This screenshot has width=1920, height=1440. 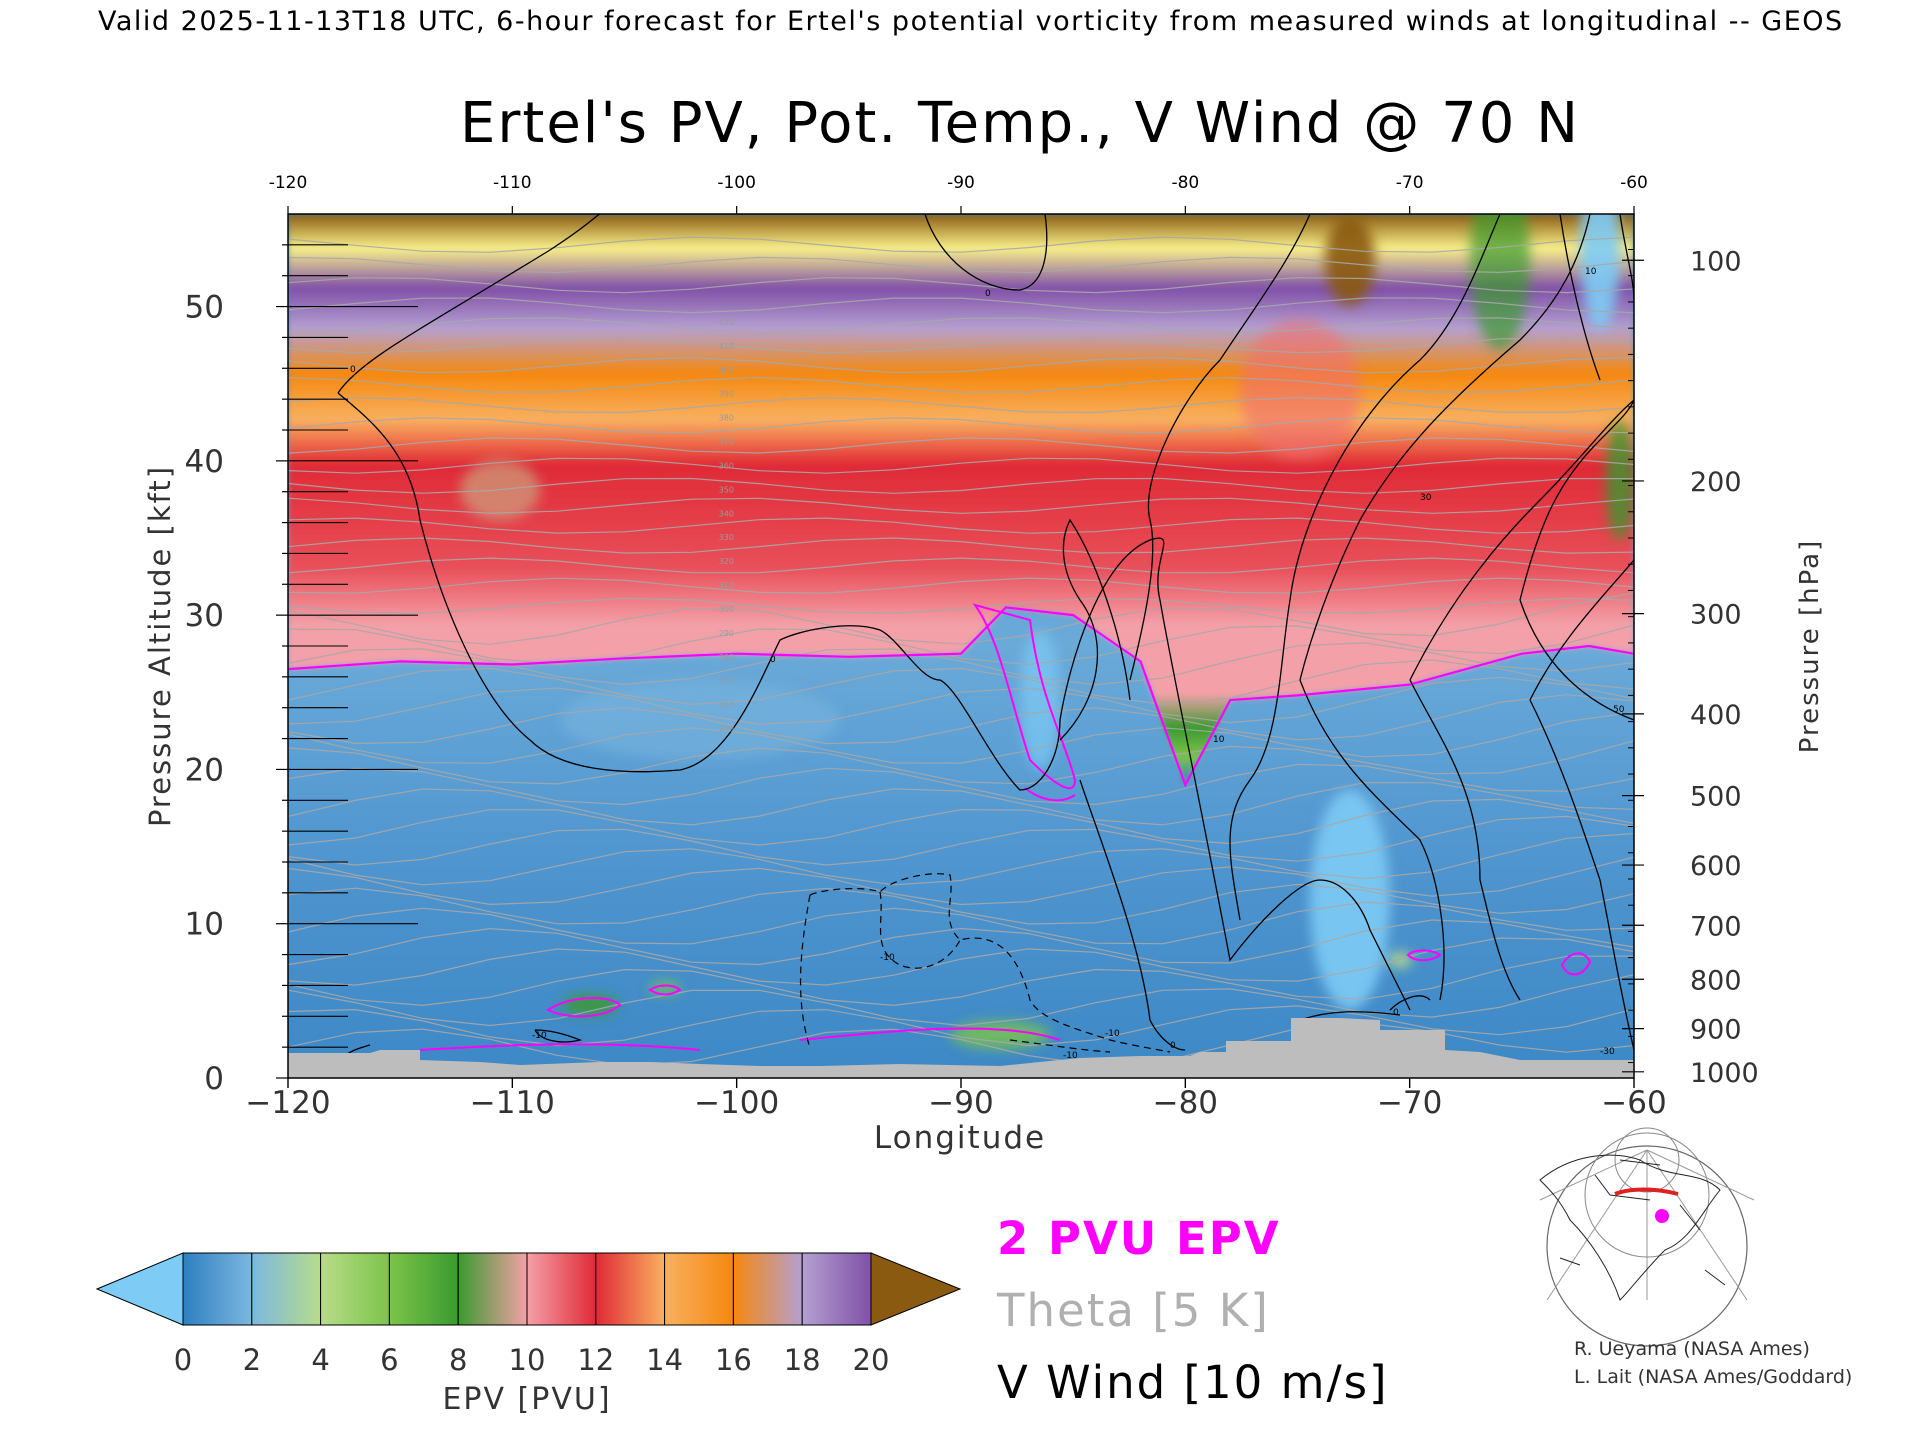 I want to click on theta-label: 320, so click(x=726, y=561).